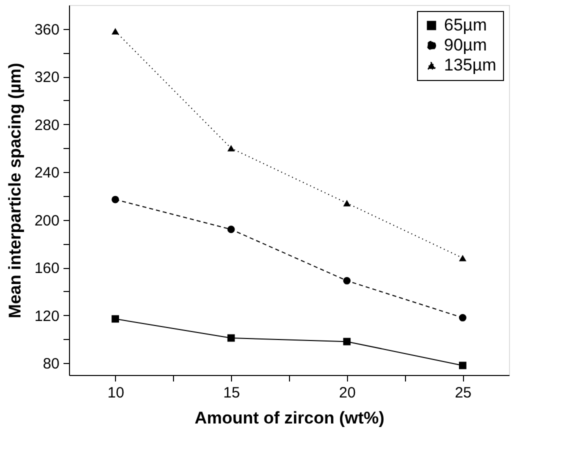 The width and height of the screenshot is (573, 461). Describe the element at coordinates (465, 45) in the screenshot. I see `legend-label: 90µm` at that location.